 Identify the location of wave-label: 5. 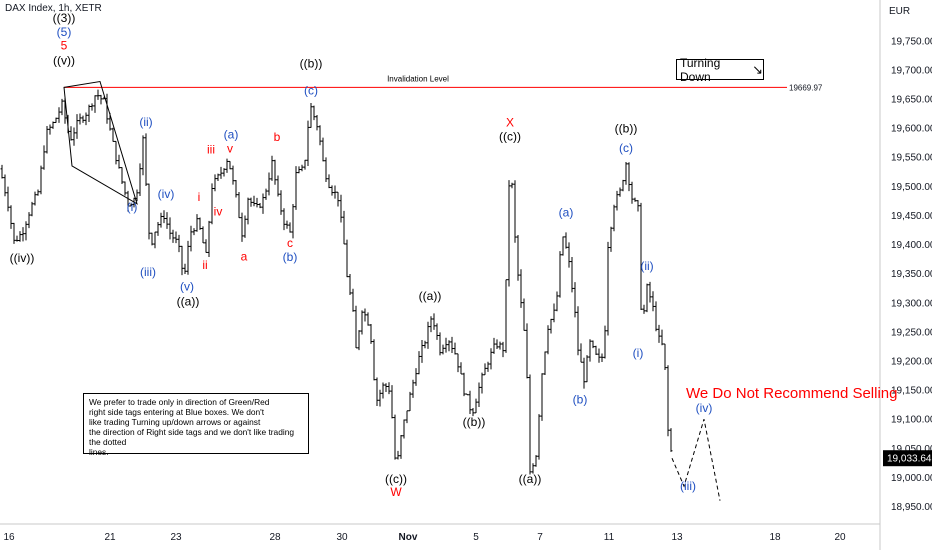
(64, 45).